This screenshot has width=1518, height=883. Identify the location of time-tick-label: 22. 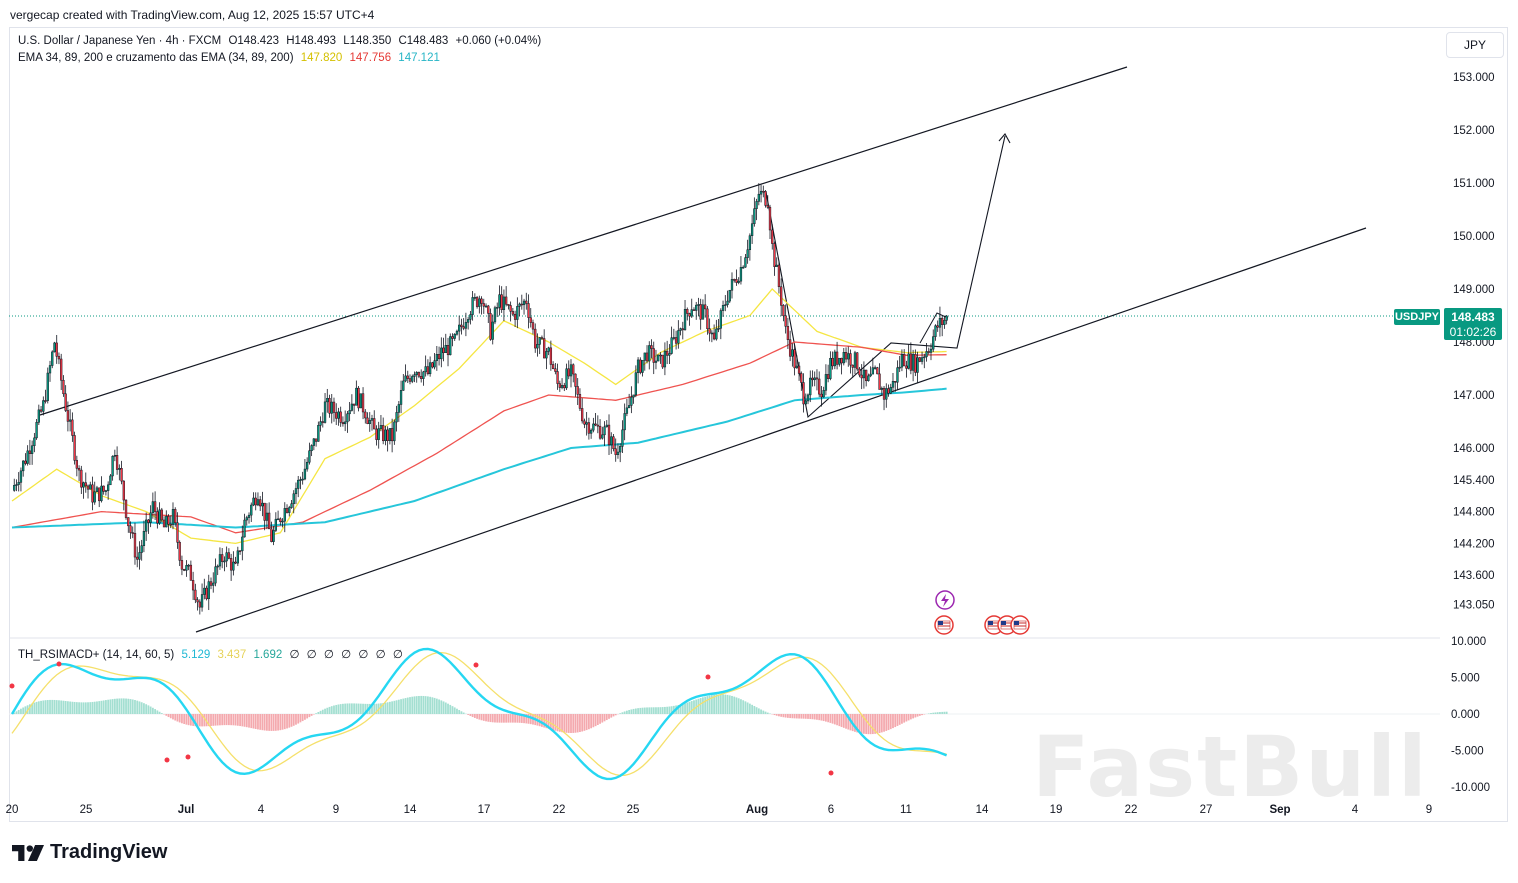
(1131, 810).